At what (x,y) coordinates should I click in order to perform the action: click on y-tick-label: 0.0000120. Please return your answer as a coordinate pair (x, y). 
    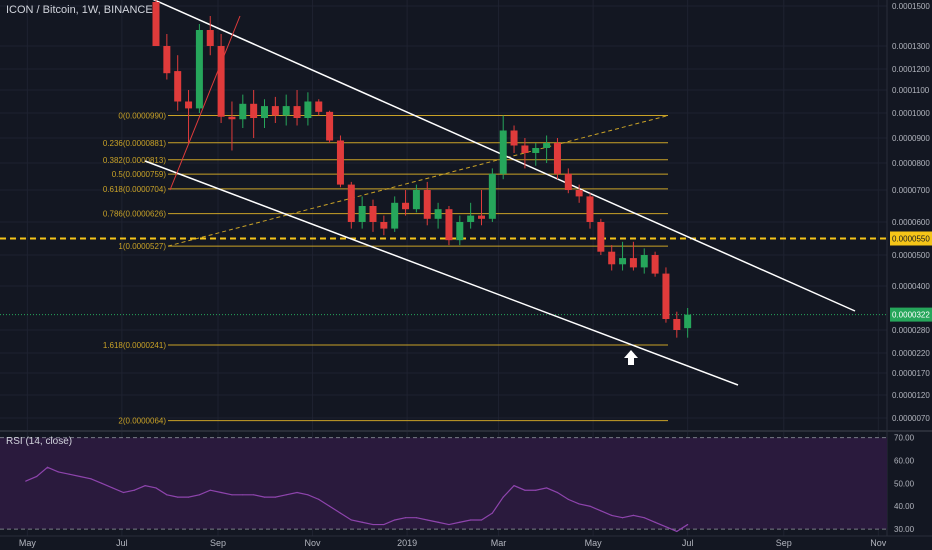
    Looking at the image, I should click on (911, 395).